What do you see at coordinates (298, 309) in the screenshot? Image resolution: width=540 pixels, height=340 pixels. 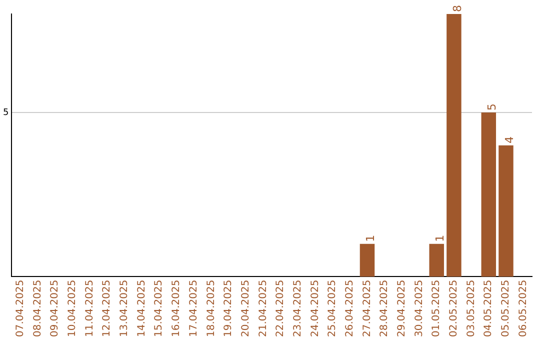 I see `x-tick-label: 23.04.2025` at bounding box center [298, 309].